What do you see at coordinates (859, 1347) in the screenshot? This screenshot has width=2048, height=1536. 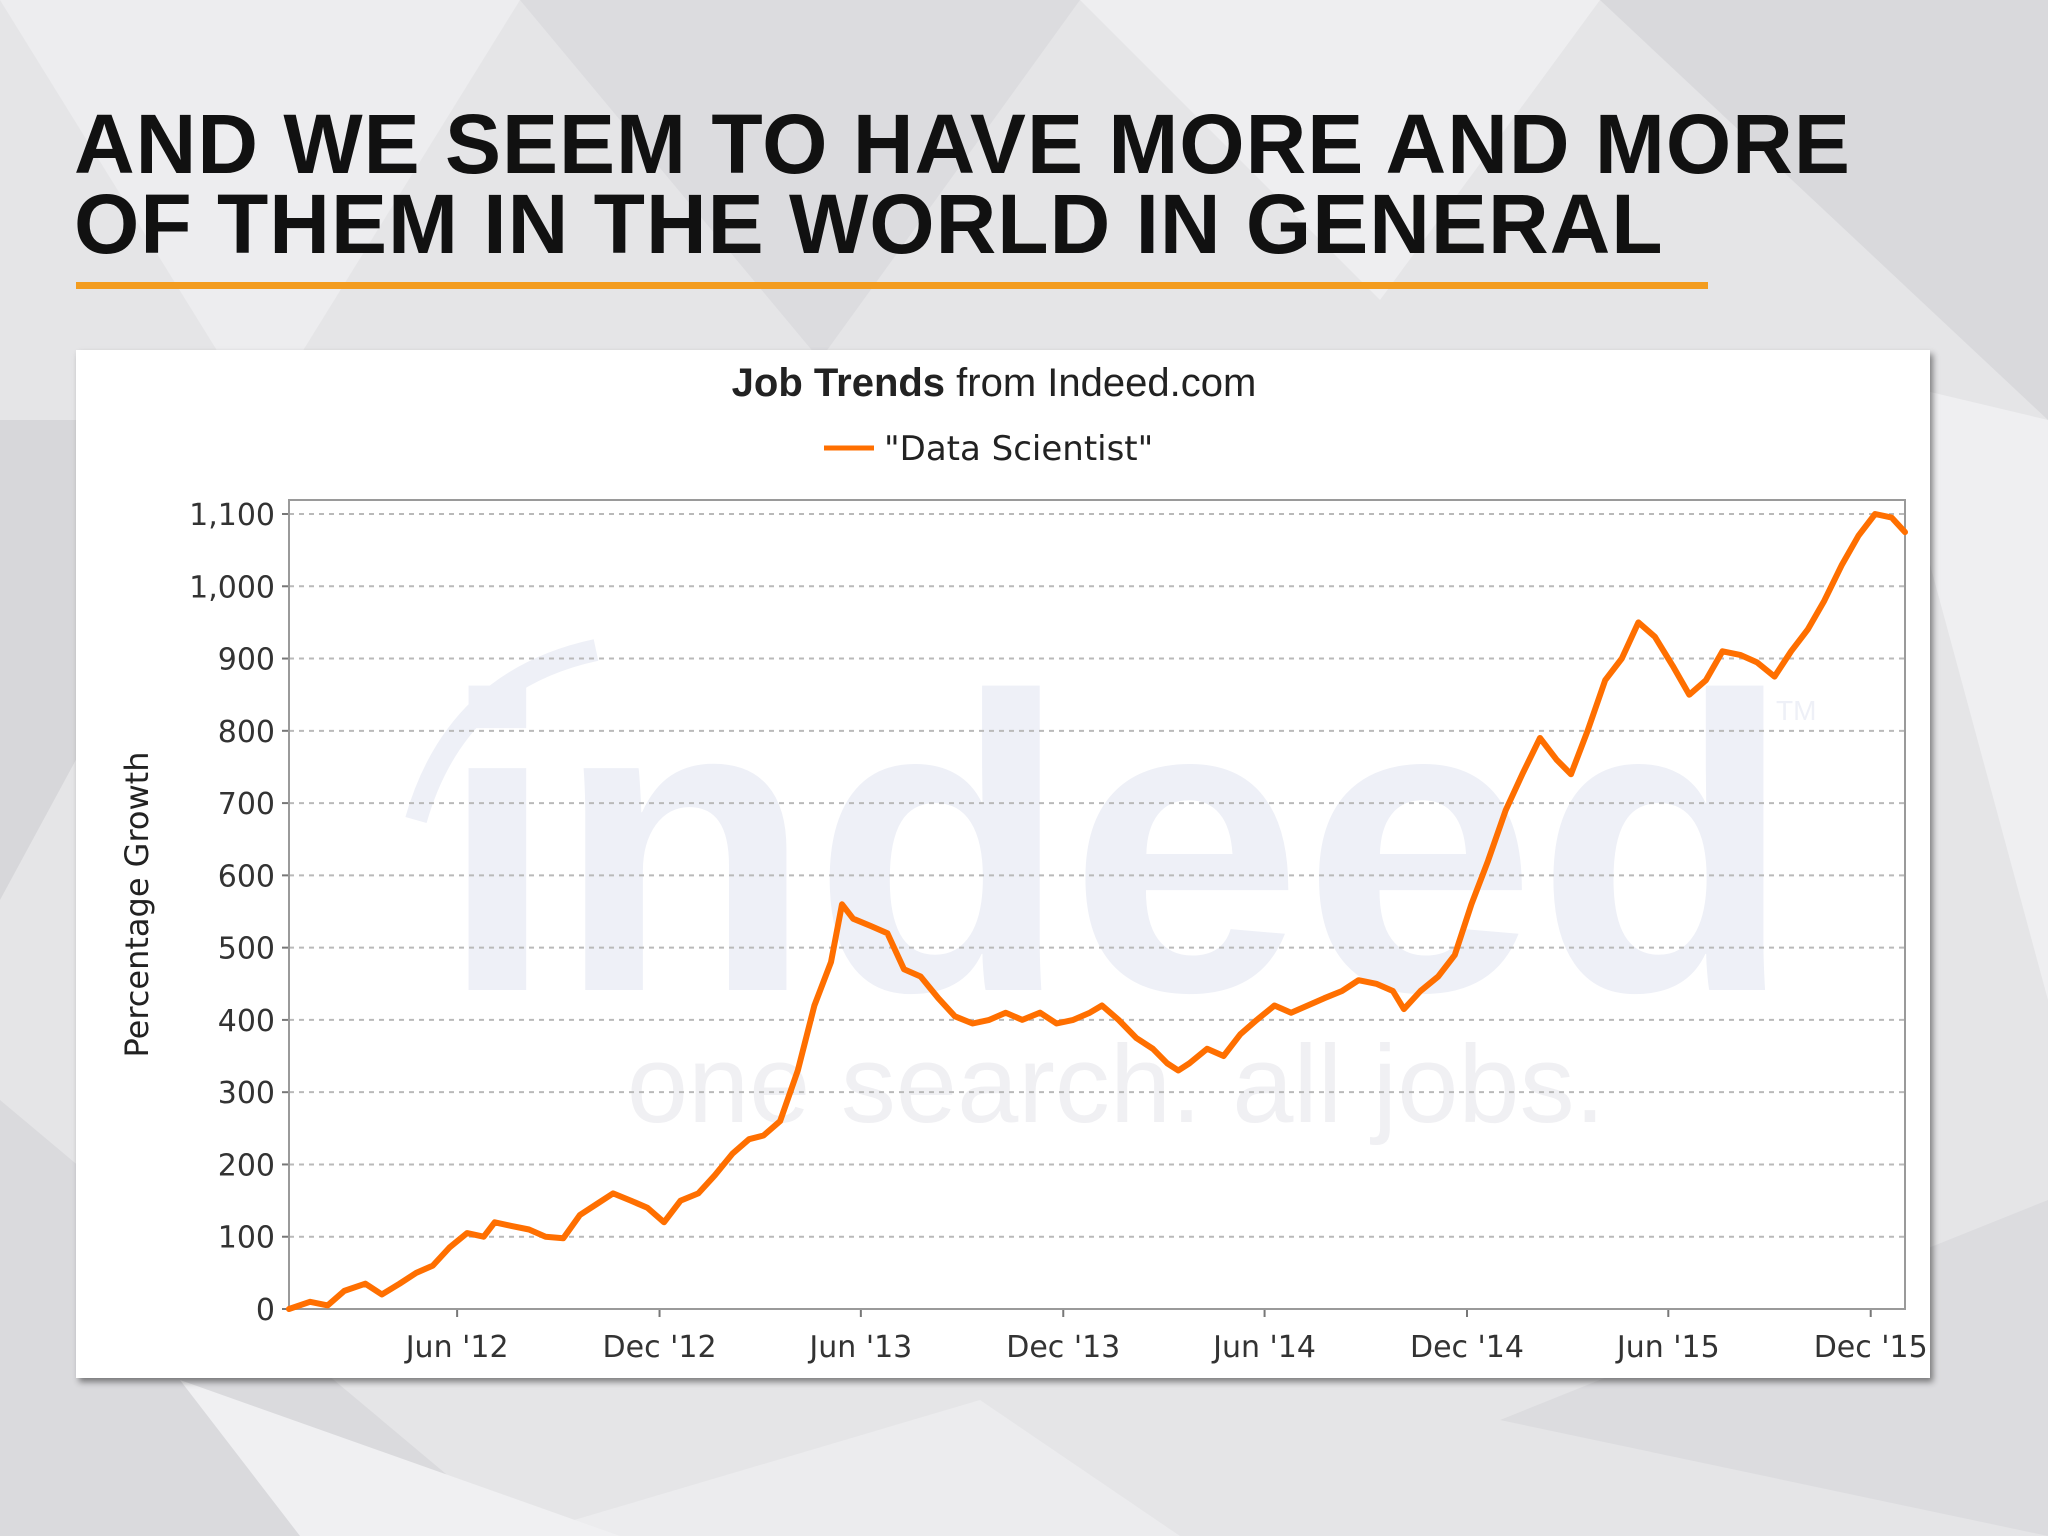 I see `x-tick-label: Jun '13` at bounding box center [859, 1347].